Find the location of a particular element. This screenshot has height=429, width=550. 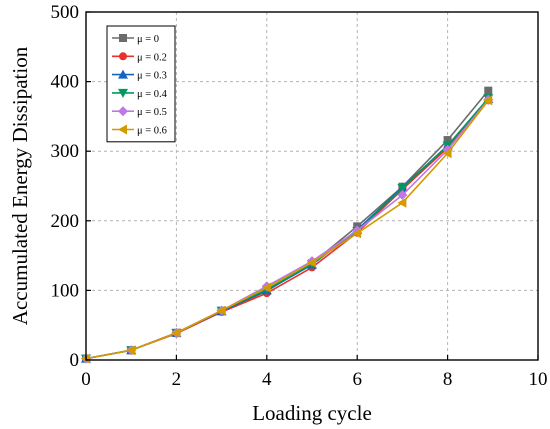

y-tick-label: 100 is located at coordinates (65, 290).